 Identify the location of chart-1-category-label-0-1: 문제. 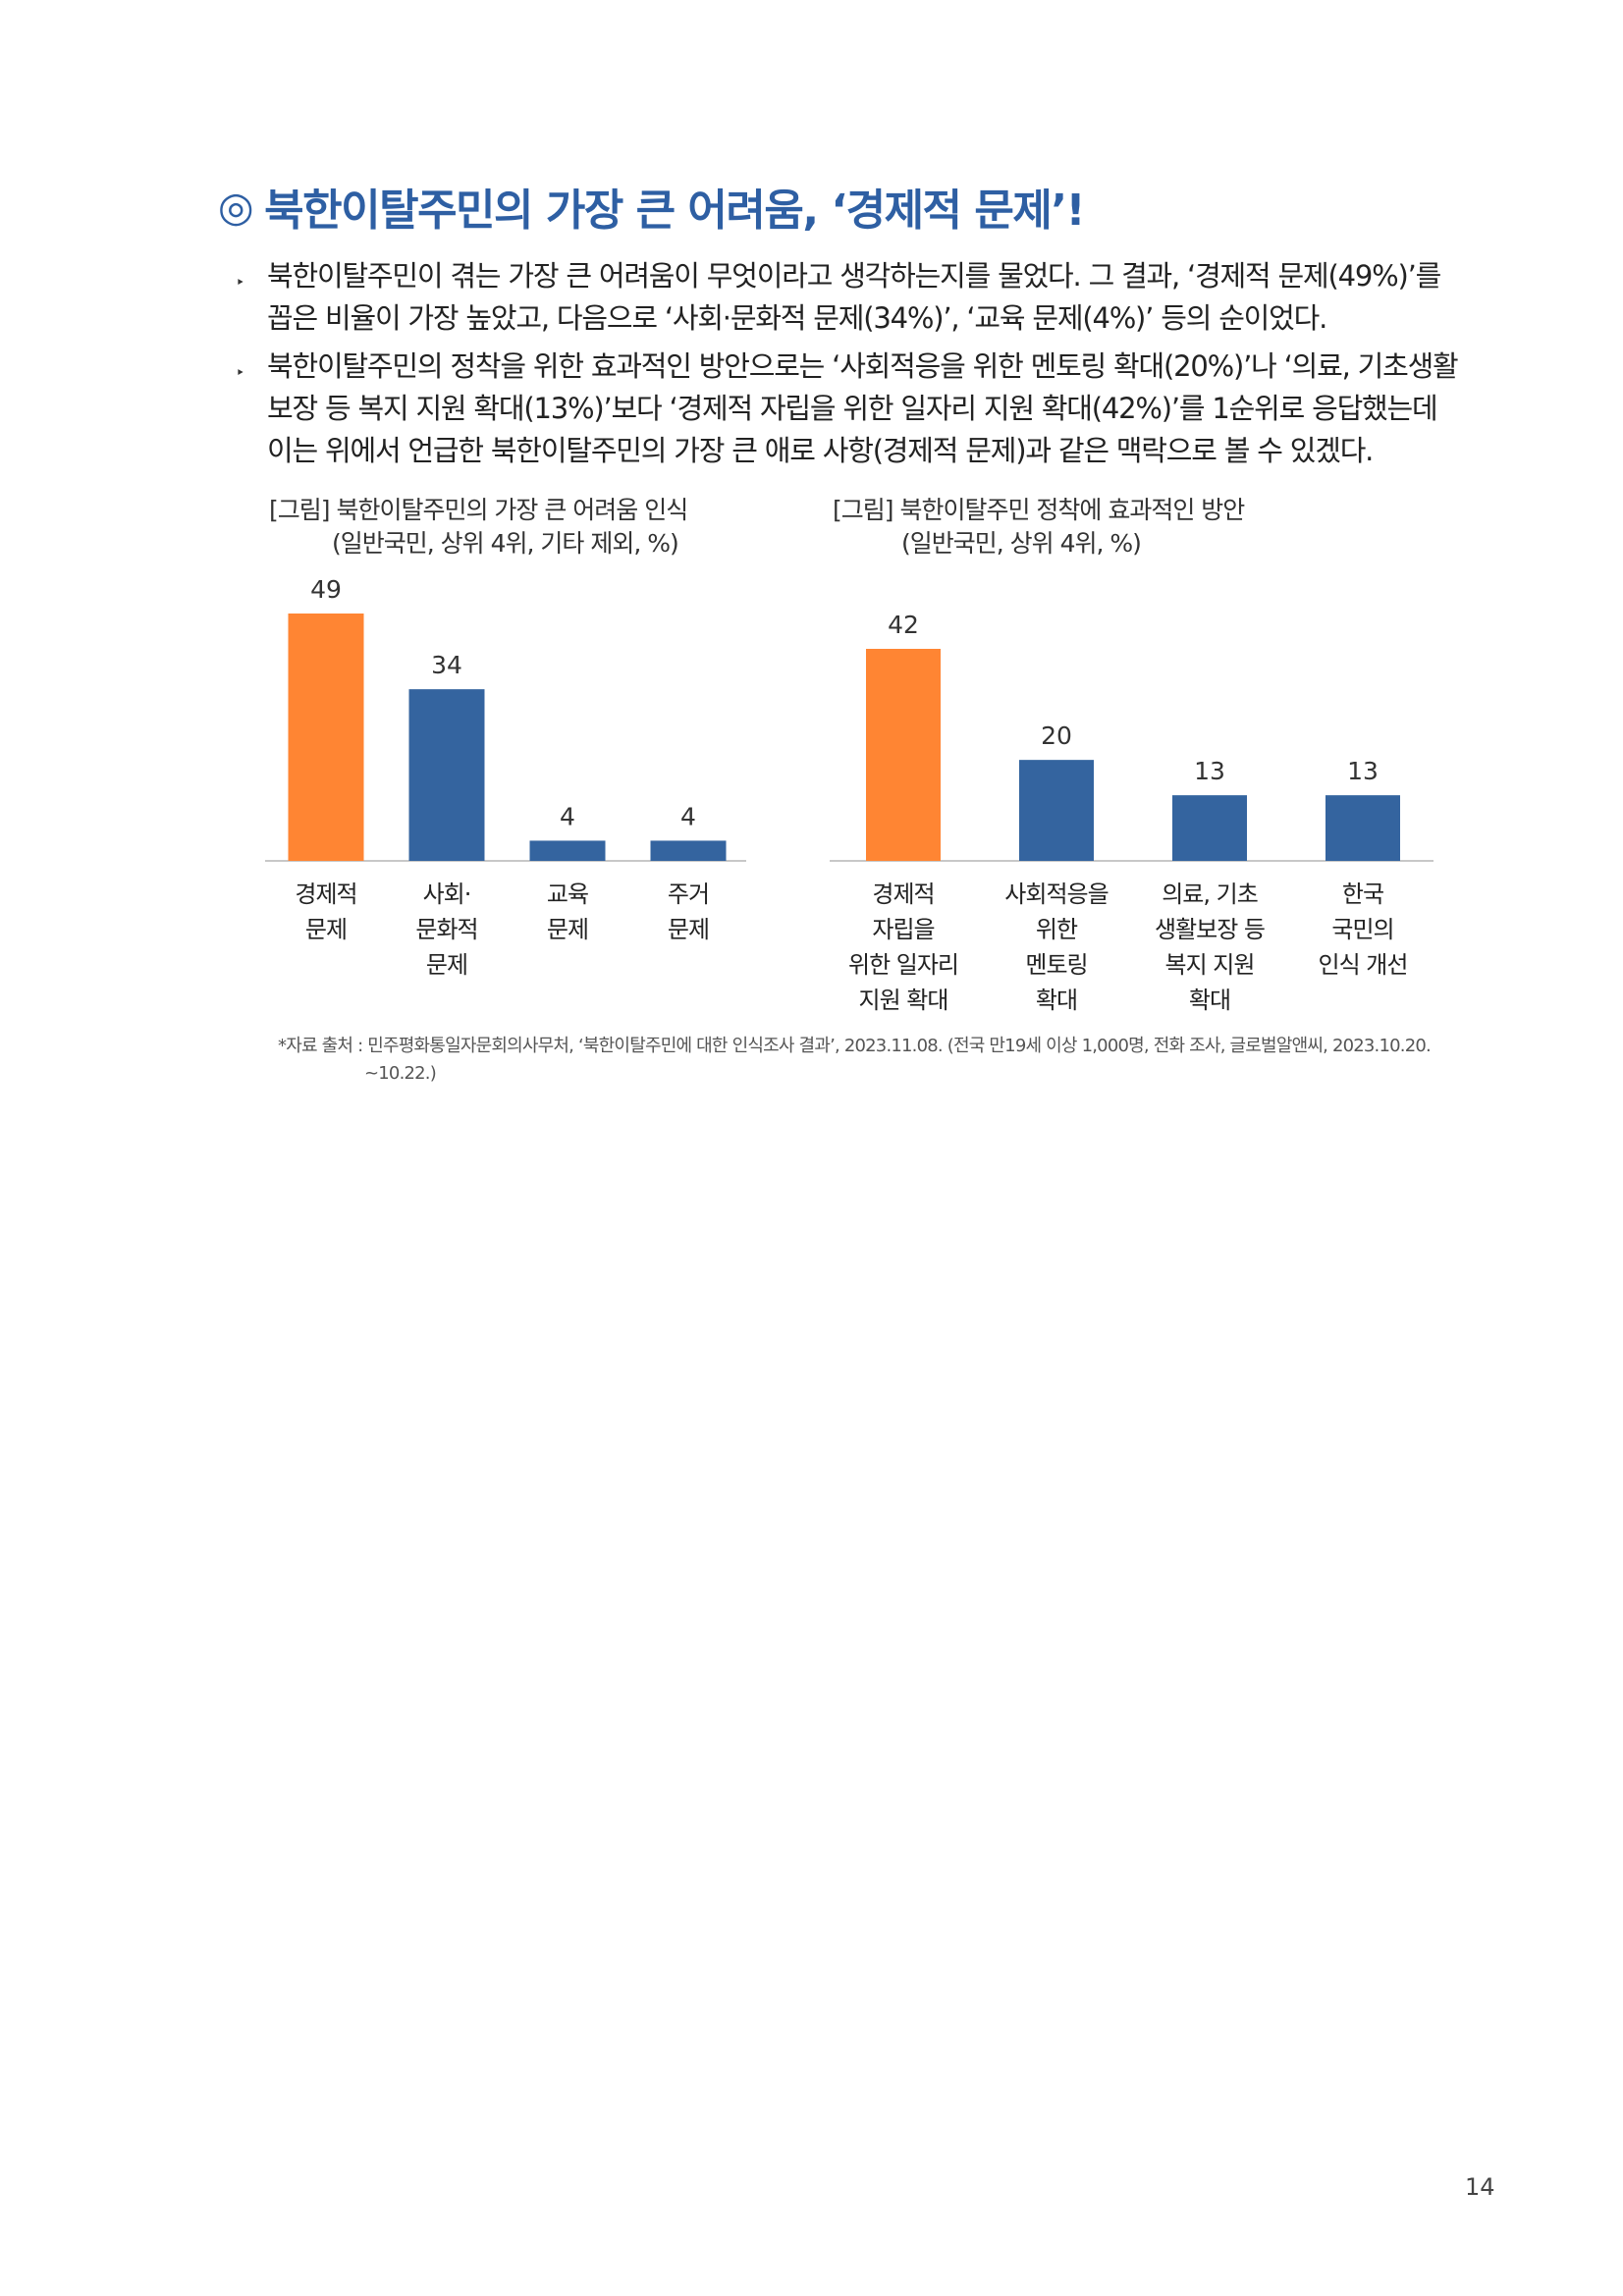
(326, 929).